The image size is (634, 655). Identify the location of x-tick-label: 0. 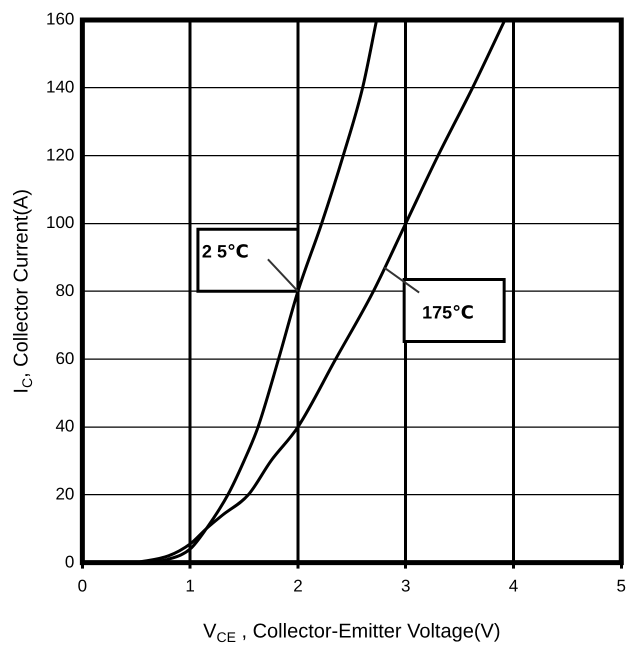
(83, 586).